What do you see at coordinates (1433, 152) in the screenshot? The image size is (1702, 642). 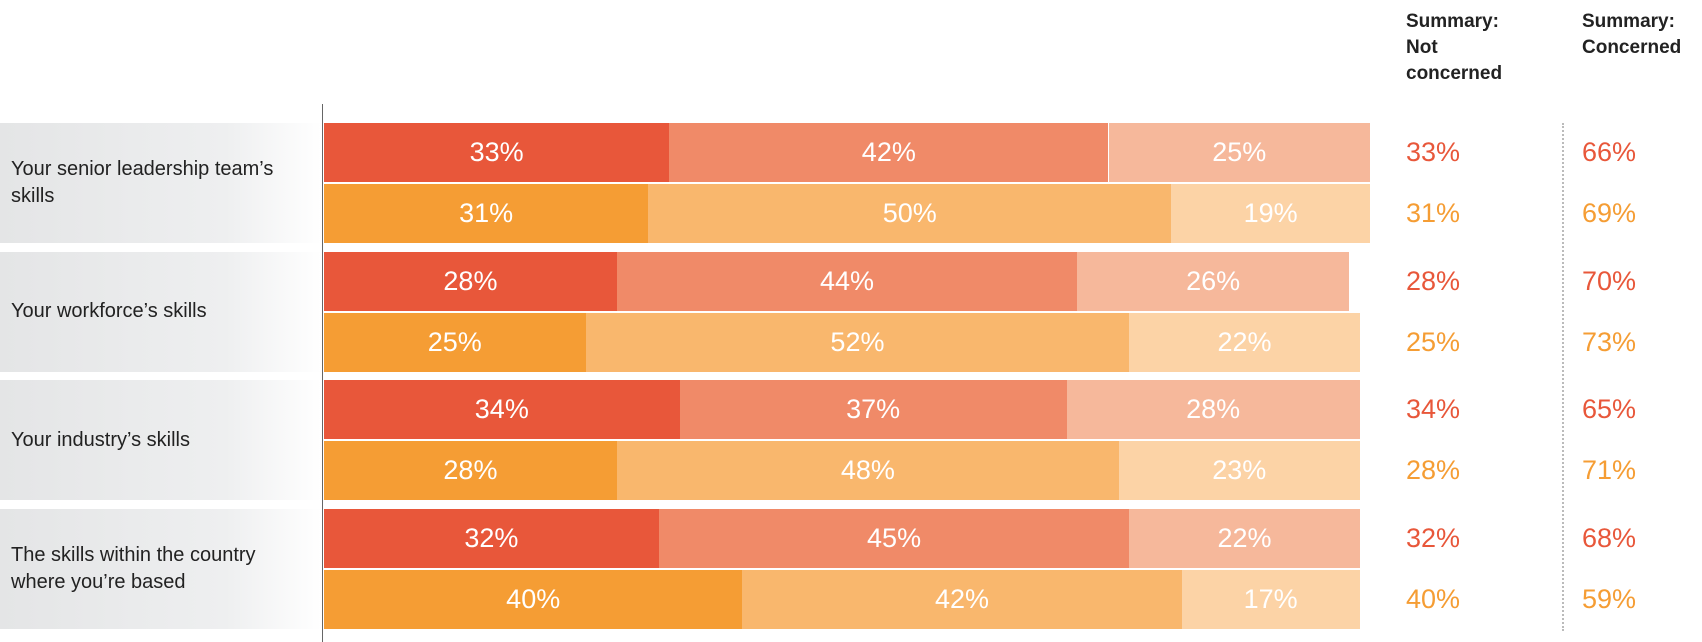 I see `summary-value: 33%` at bounding box center [1433, 152].